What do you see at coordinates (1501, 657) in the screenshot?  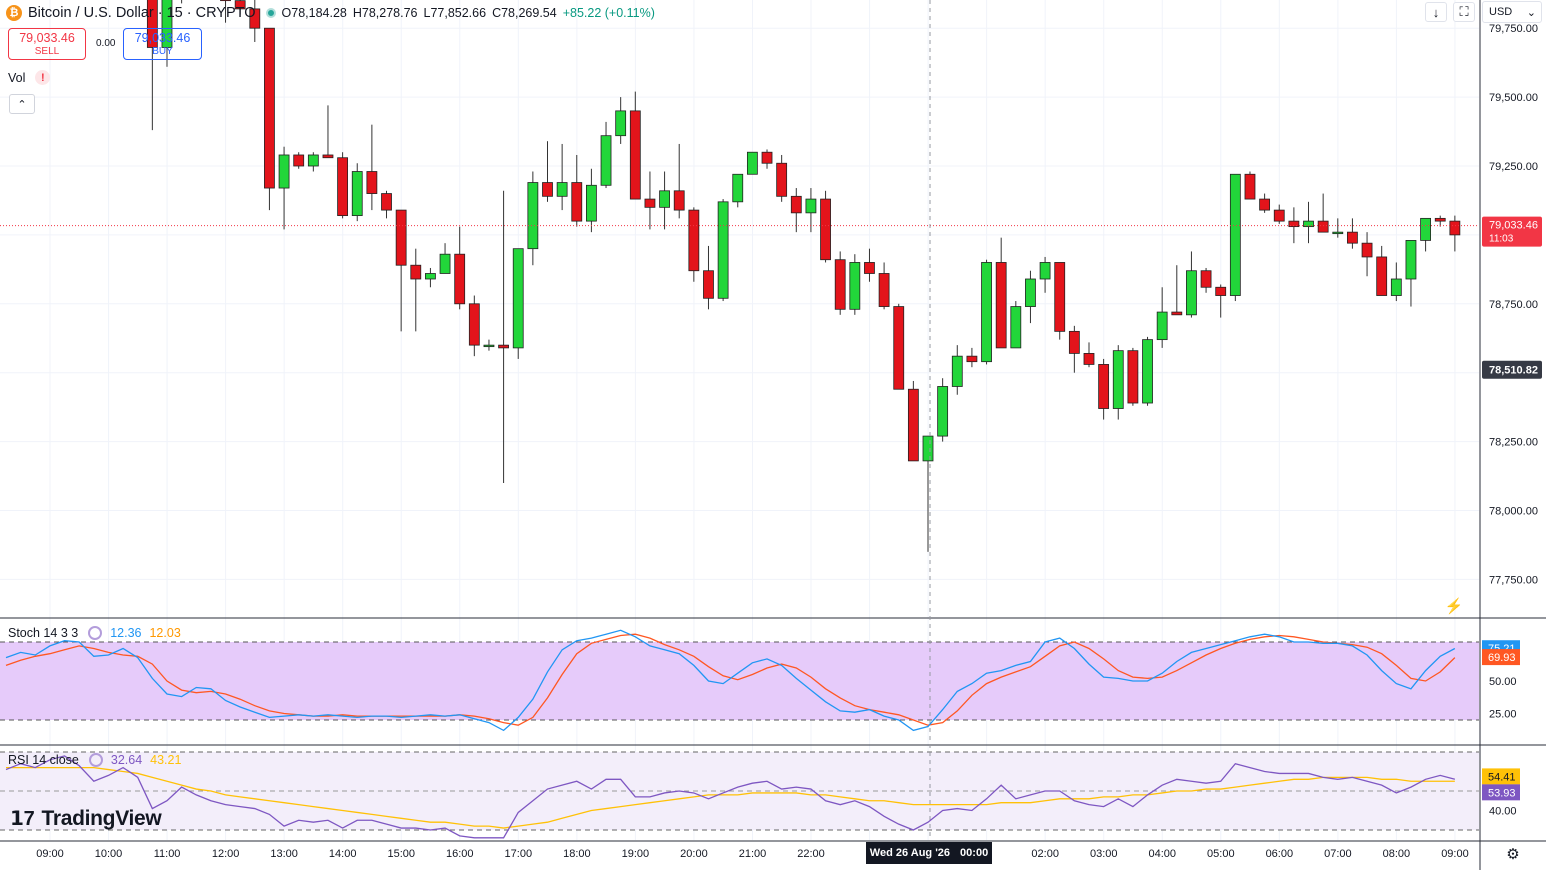 I see `stoch-d-tag` at bounding box center [1501, 657].